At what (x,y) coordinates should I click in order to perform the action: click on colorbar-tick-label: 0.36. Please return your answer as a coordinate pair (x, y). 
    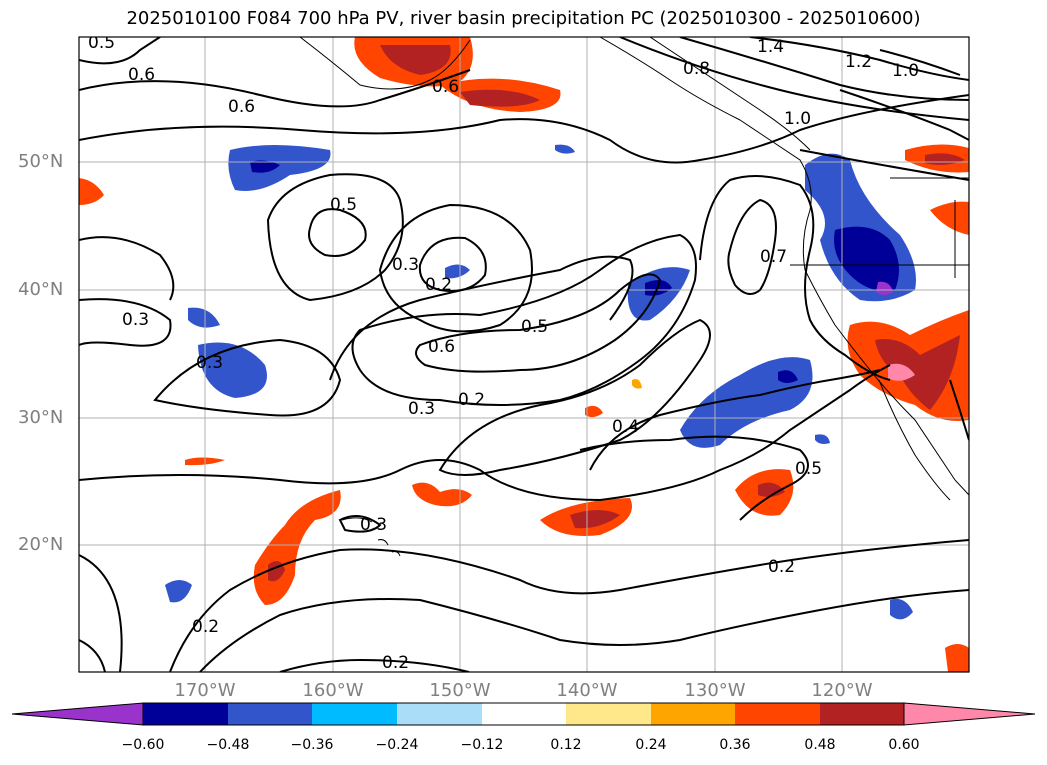
    Looking at the image, I should click on (735, 745).